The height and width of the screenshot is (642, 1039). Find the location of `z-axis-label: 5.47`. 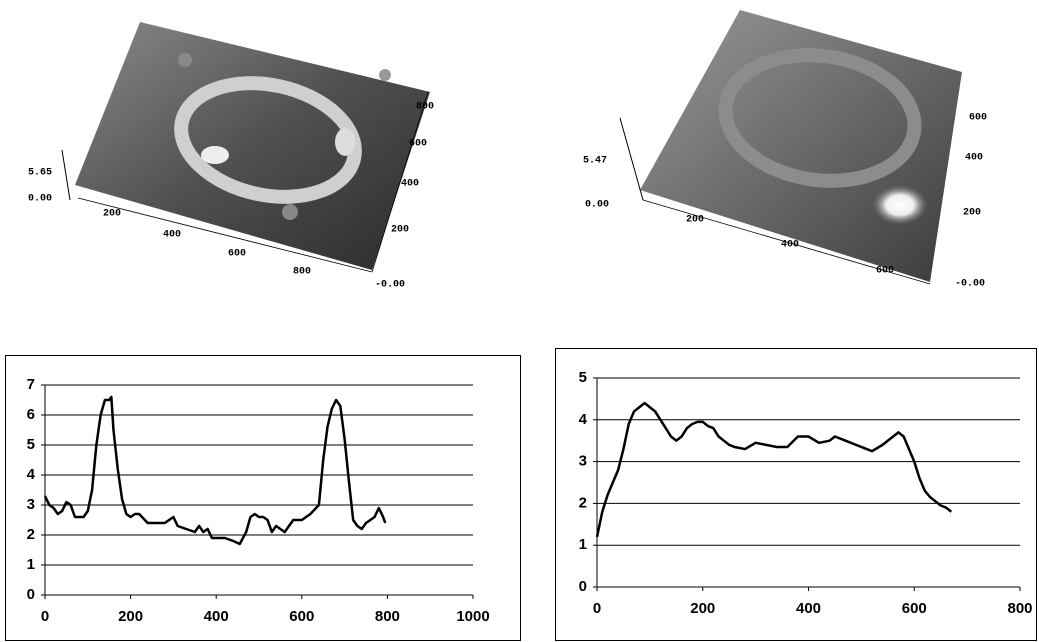

z-axis-label: 5.47 is located at coordinates (595, 161).